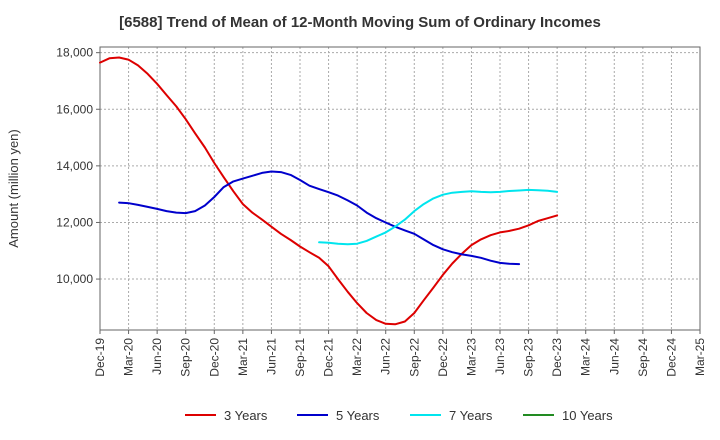 The width and height of the screenshot is (720, 440). Describe the element at coordinates (74, 279) in the screenshot. I see `y-tick-label: 10,000` at that location.